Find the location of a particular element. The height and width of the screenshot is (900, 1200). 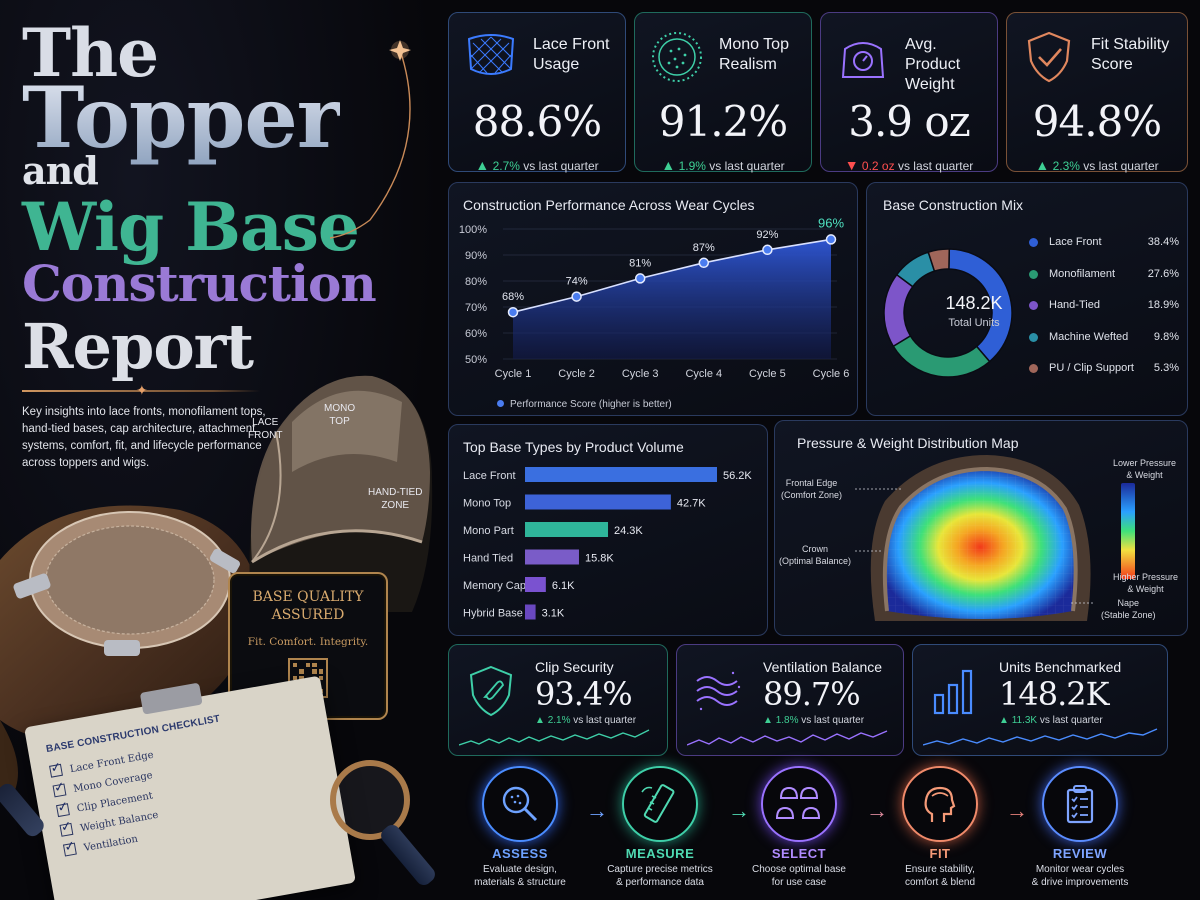

head-icon is located at coordinates (940, 804).